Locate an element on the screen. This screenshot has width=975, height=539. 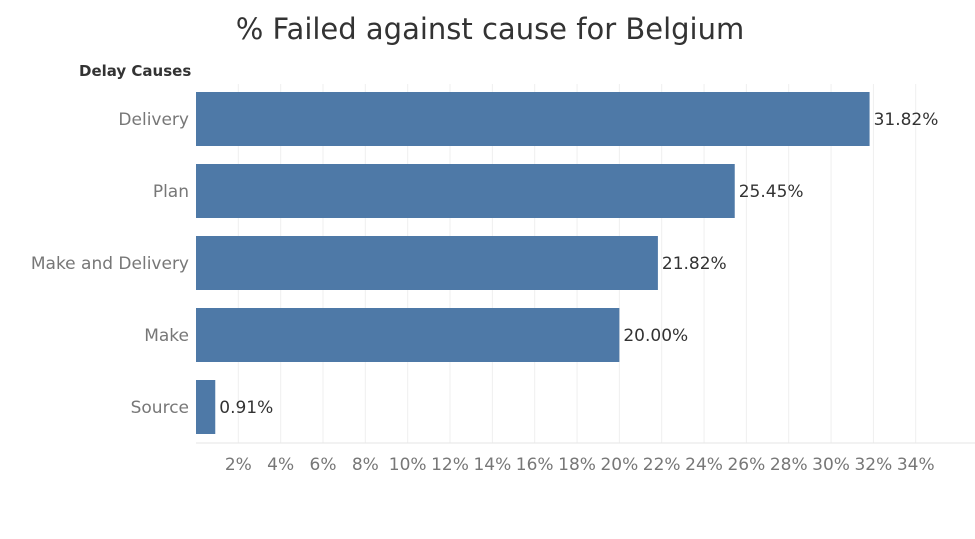
x-tick-label: 14% is located at coordinates (492, 465).